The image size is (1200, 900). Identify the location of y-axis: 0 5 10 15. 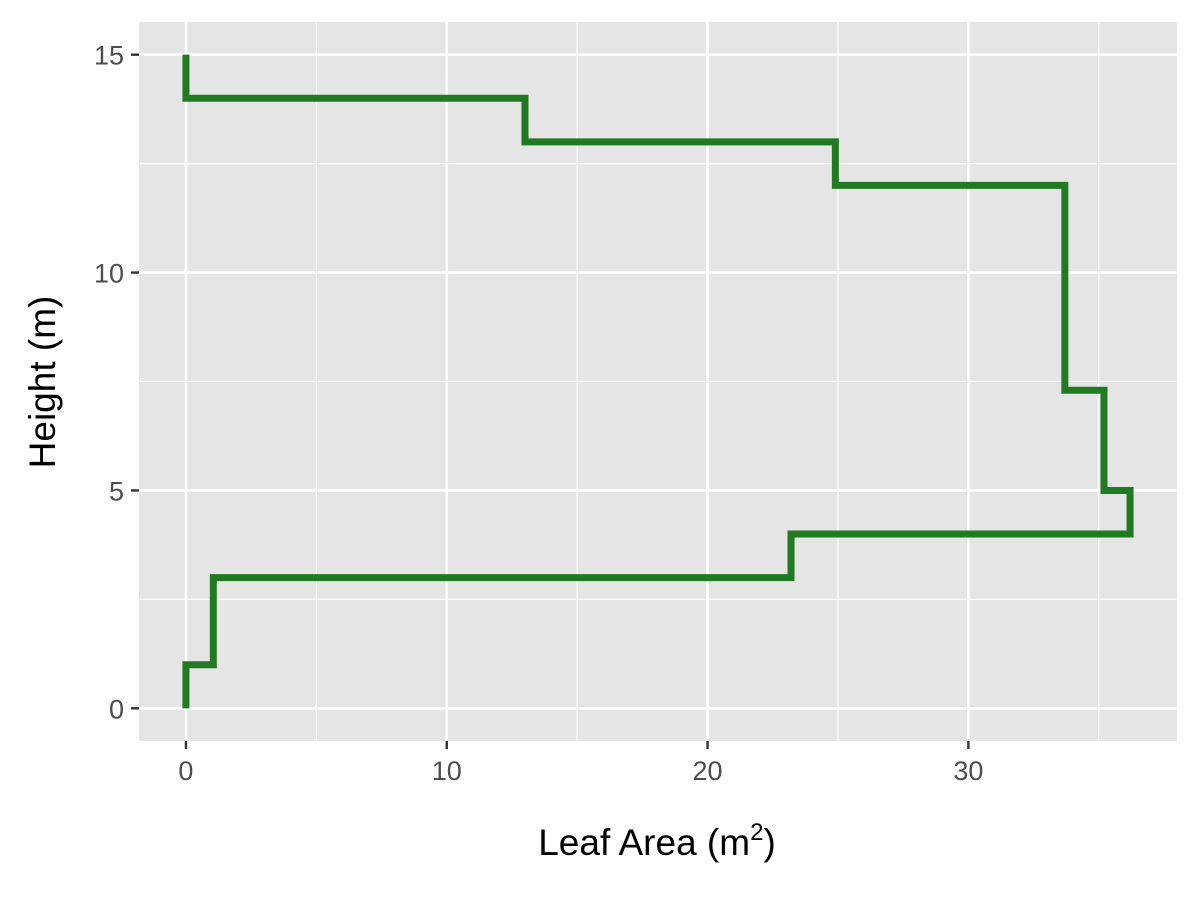
(116, 382).